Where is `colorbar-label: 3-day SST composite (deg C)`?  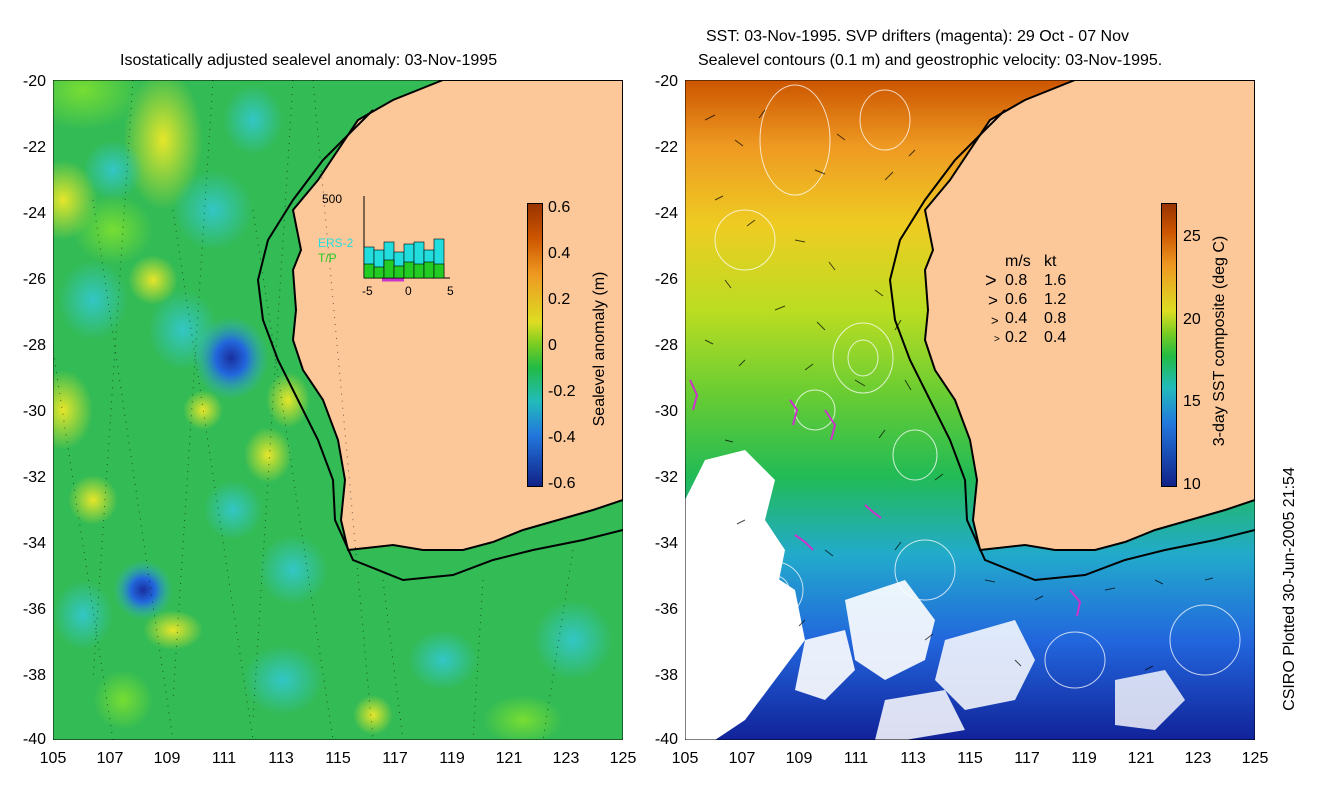
colorbar-label: 3-day SST composite (deg C) is located at coordinates (1219, 341).